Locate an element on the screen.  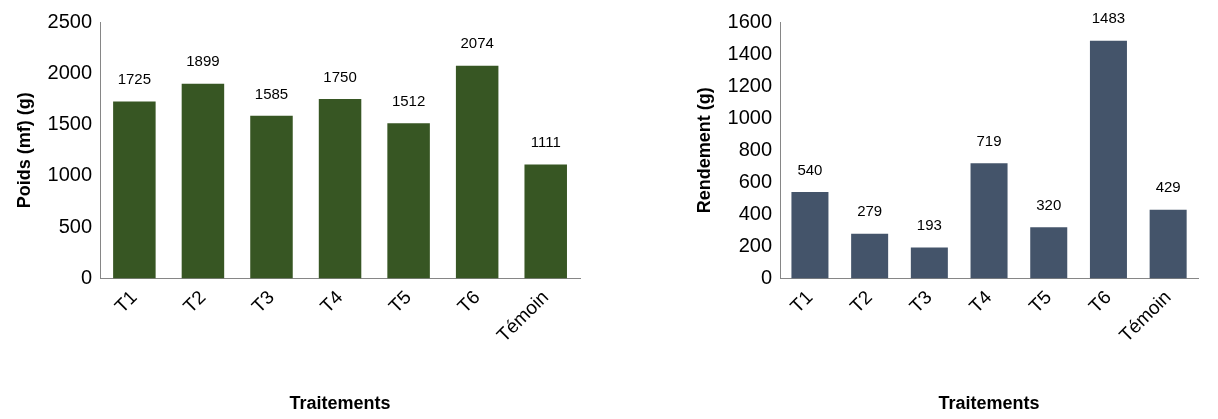
y-tick-label: 2500 is located at coordinates (70, 20).